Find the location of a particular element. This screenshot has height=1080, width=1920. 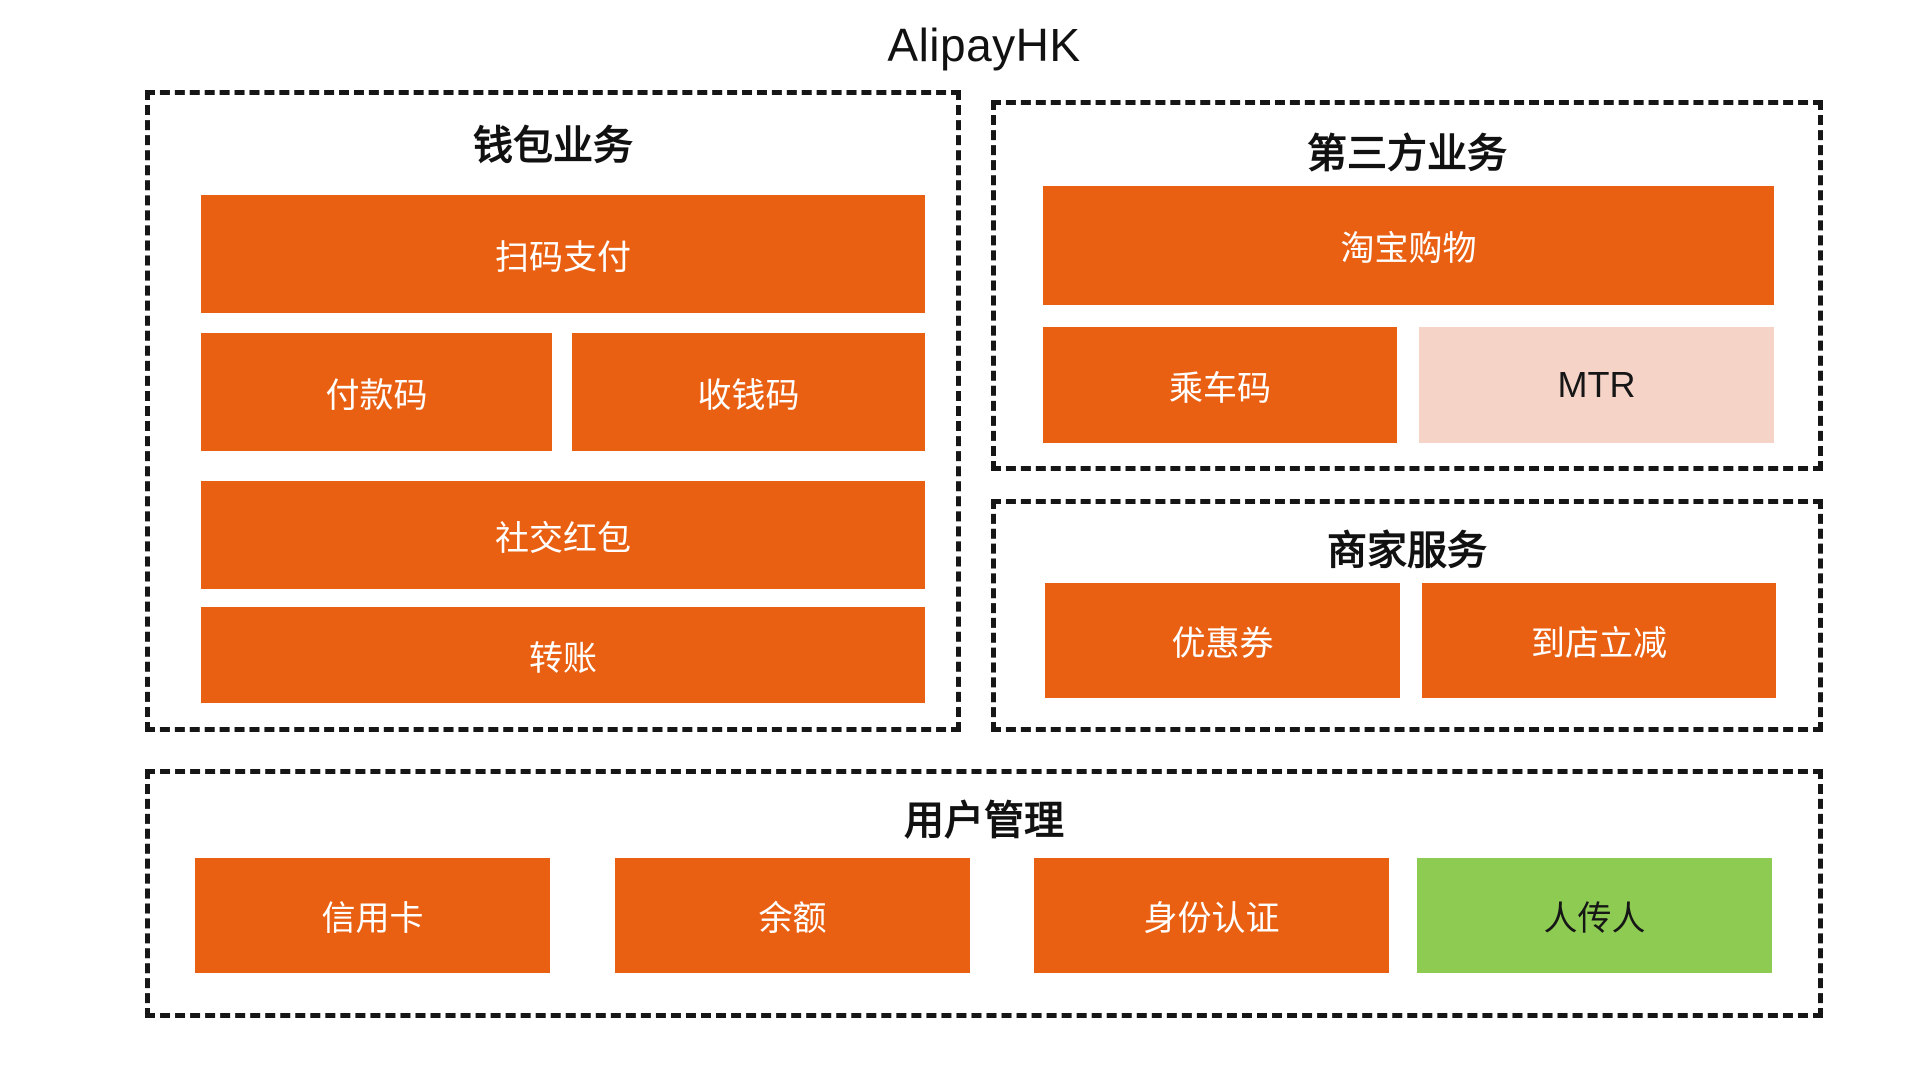

block-identity-verification: 身份认证 is located at coordinates (1211, 915).